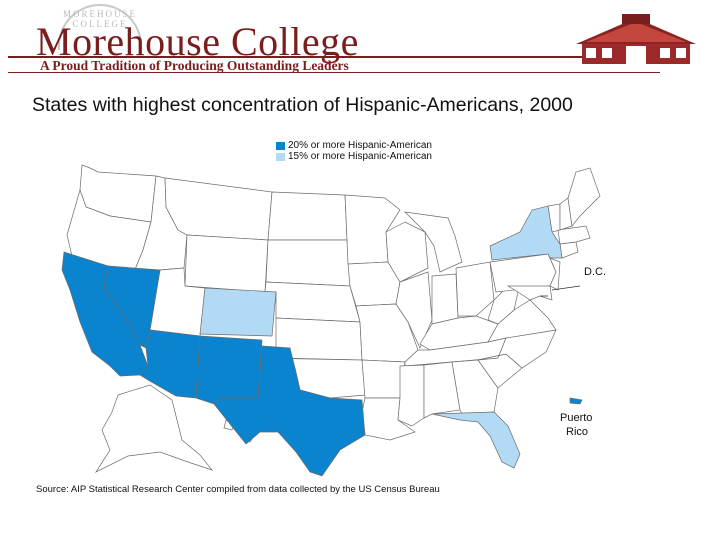  What do you see at coordinates (555, 274) in the screenshot?
I see `state-new-jersey` at bounding box center [555, 274].